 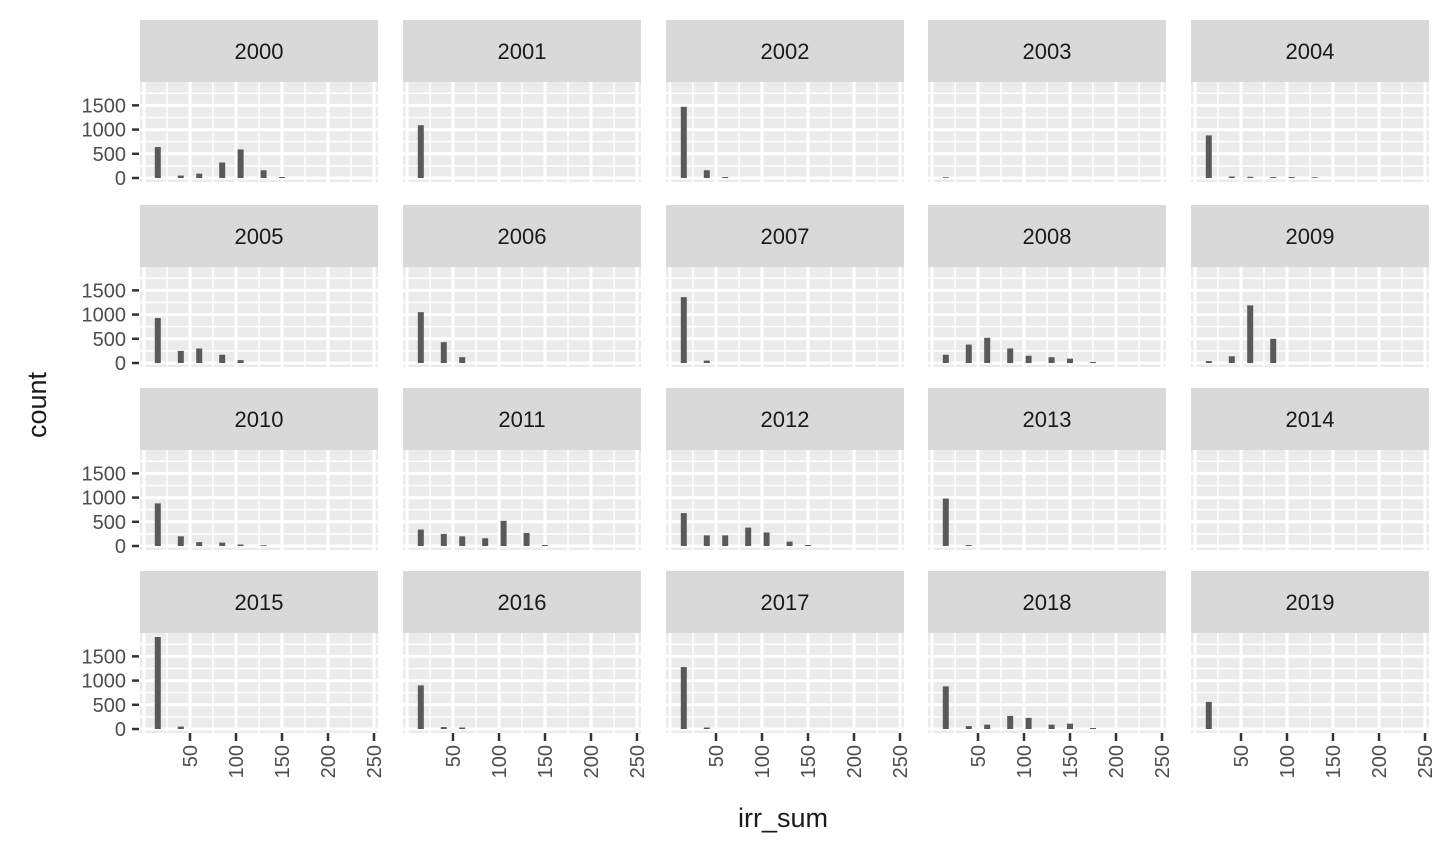 I want to click on facet-strip-label: 2019, so click(x=1310, y=602).